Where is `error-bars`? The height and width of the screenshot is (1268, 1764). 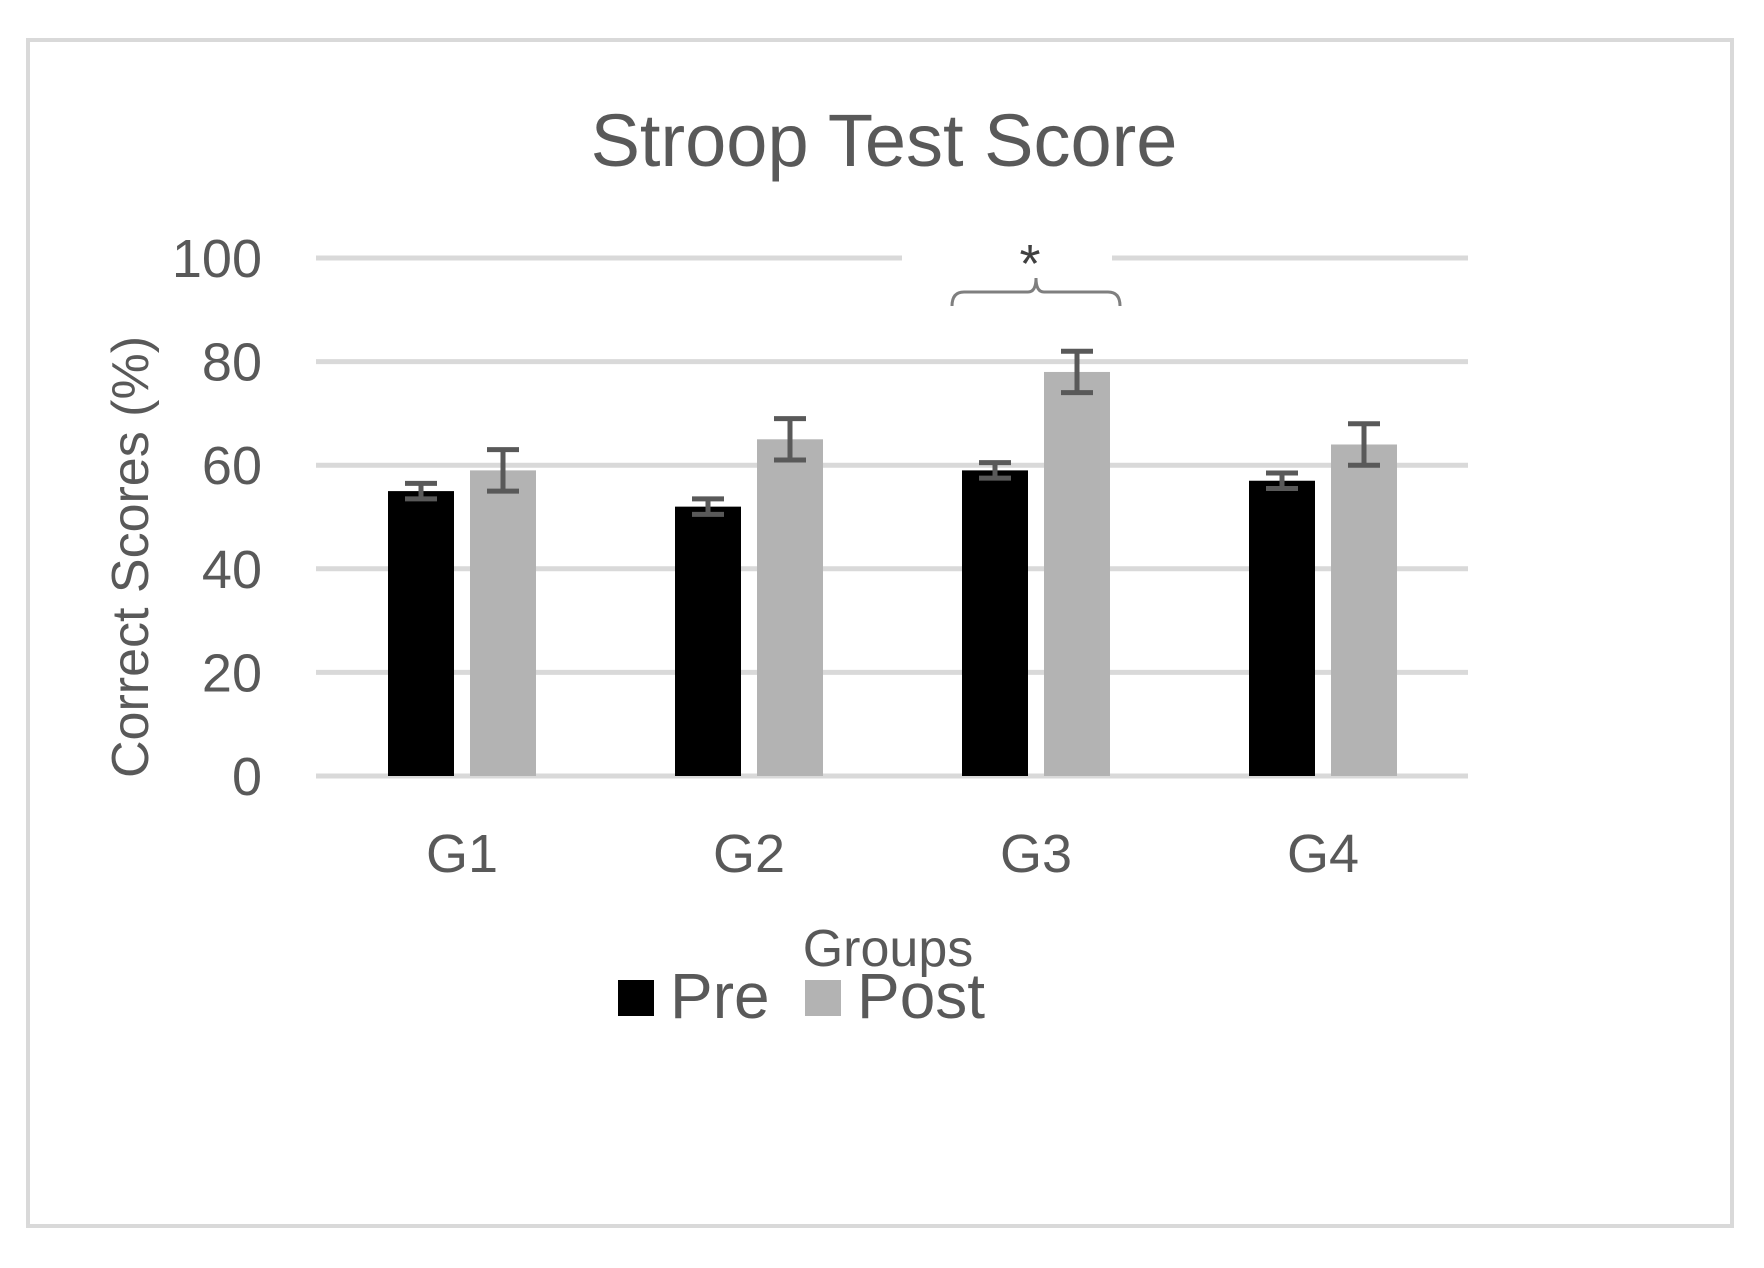
error-bars is located at coordinates (892, 432).